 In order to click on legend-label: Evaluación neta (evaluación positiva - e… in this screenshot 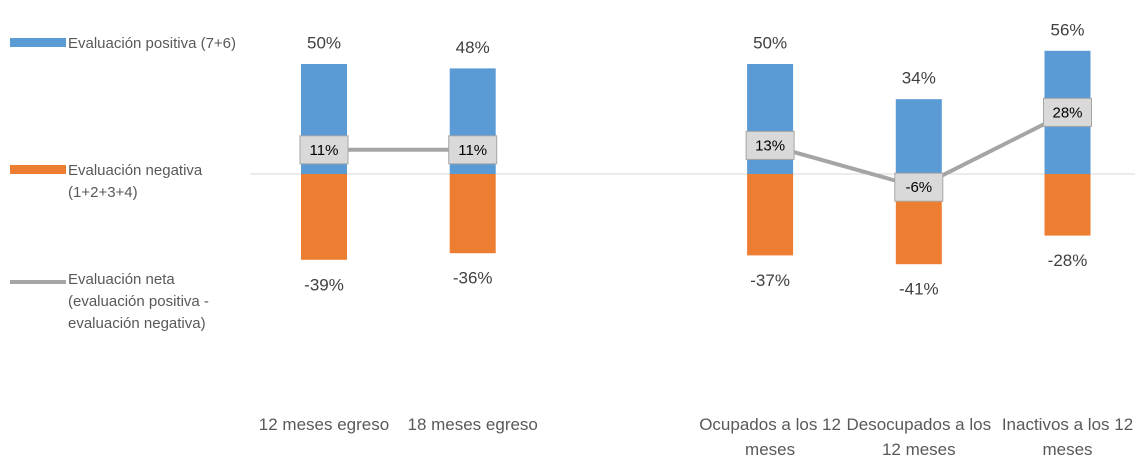, I will do `click(138, 301)`.